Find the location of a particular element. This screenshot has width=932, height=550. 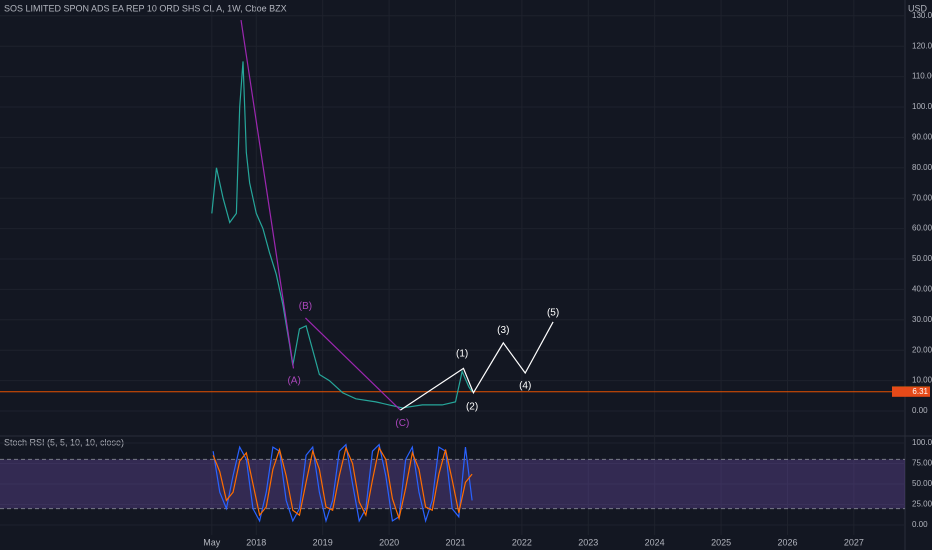

price-tag is located at coordinates (911, 391).